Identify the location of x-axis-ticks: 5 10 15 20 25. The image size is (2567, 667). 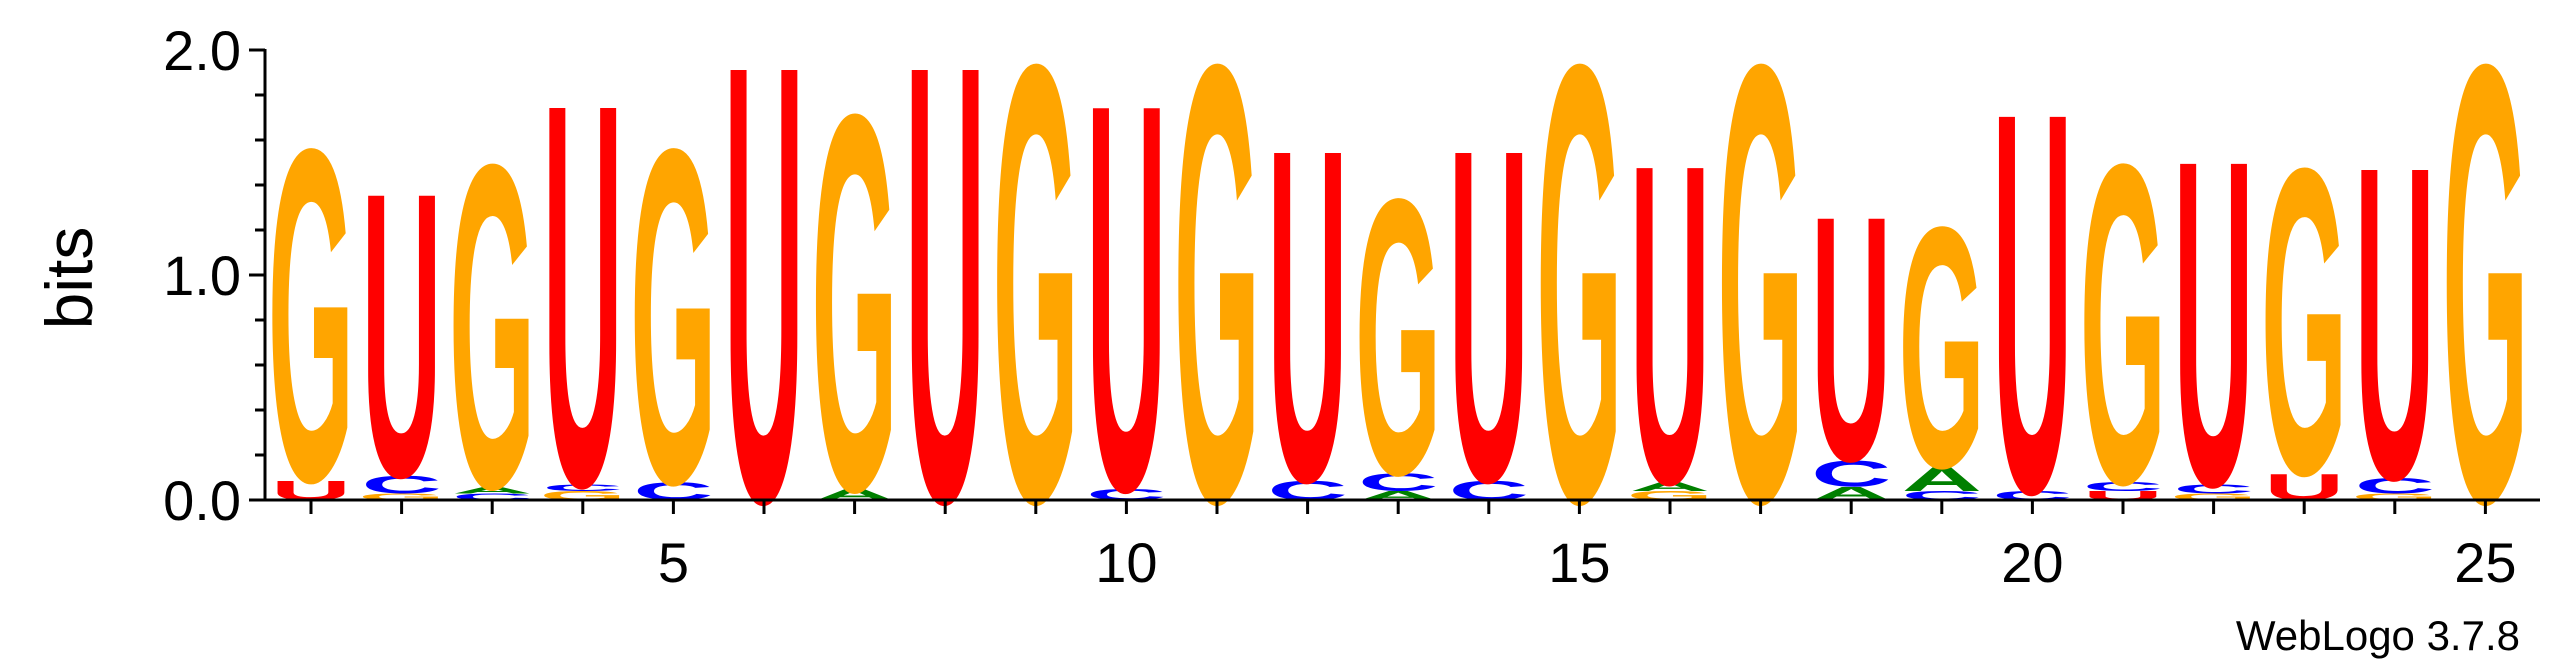
(1413, 547).